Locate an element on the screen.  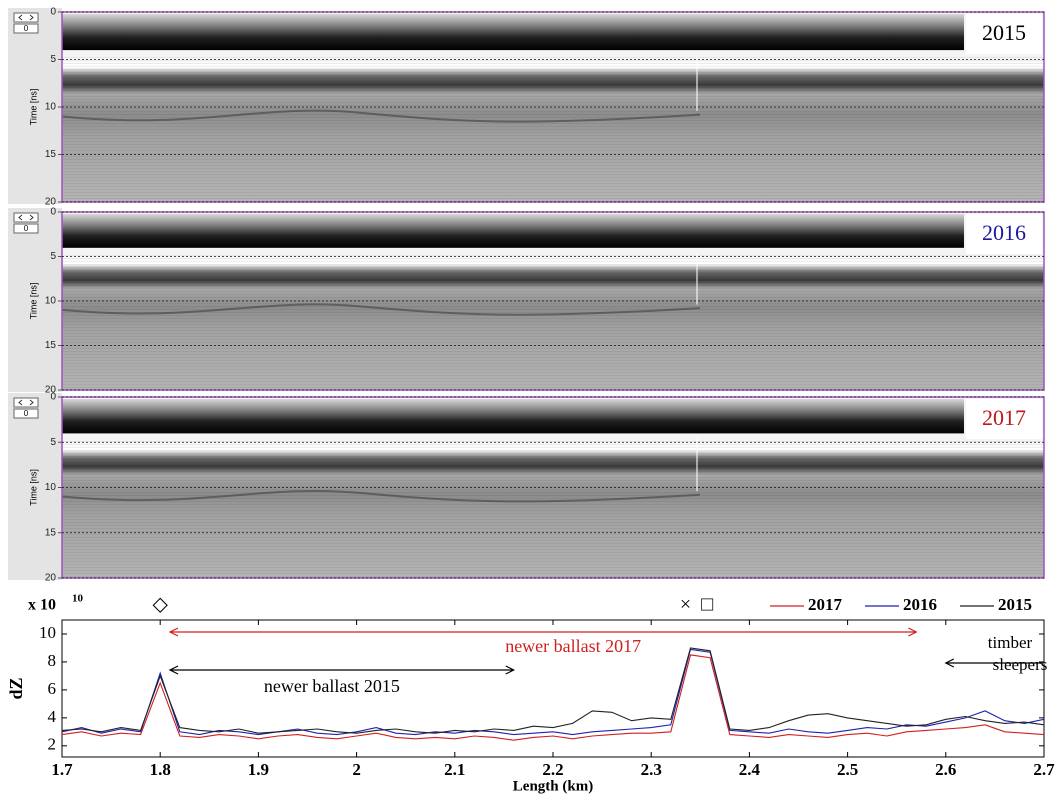
legend-label: 2016 is located at coordinates (920, 604).